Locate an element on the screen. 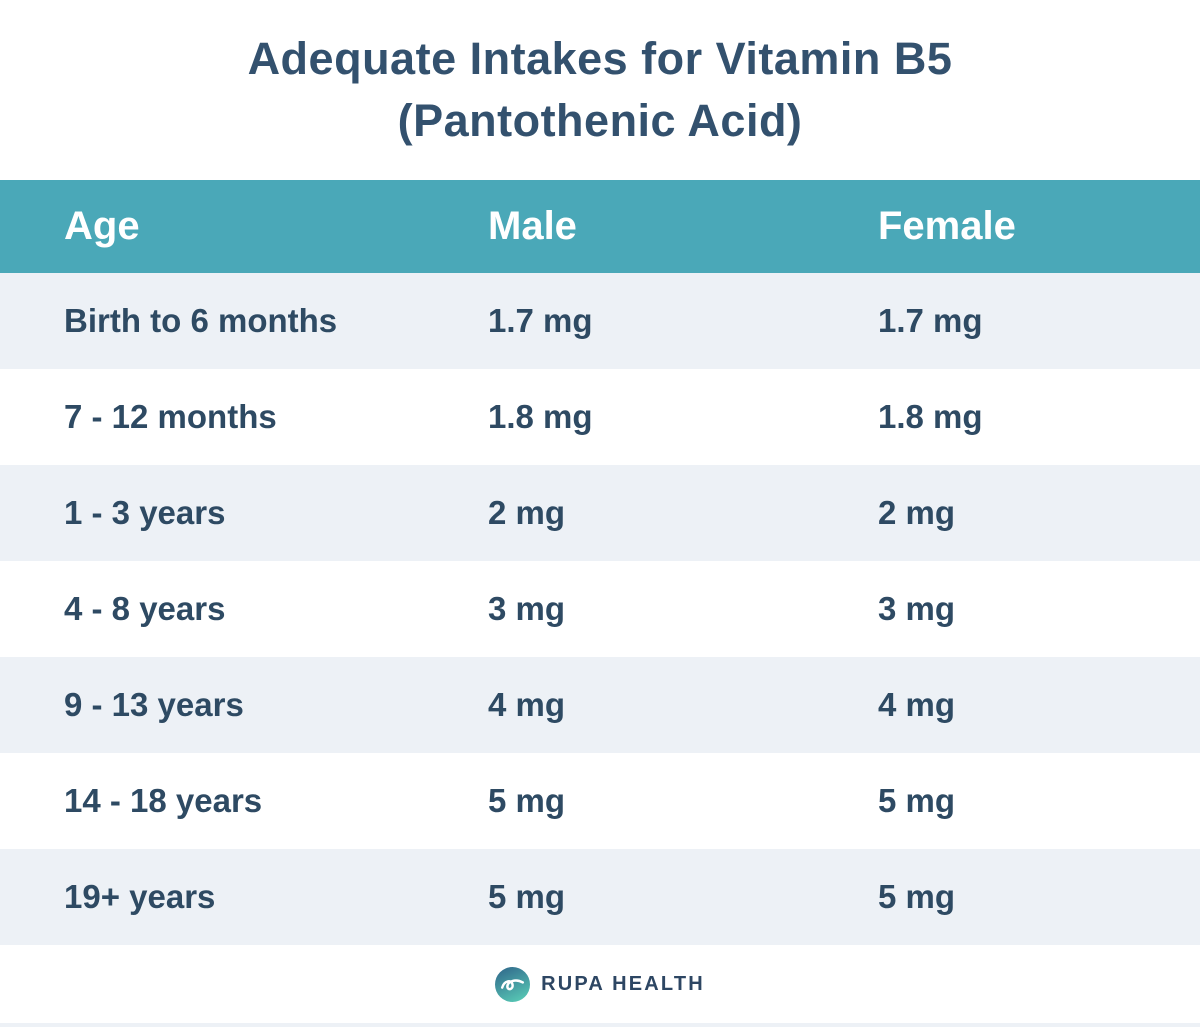 The width and height of the screenshot is (1200, 1027). footer: RUPA HEALTH is located at coordinates (600, 984).